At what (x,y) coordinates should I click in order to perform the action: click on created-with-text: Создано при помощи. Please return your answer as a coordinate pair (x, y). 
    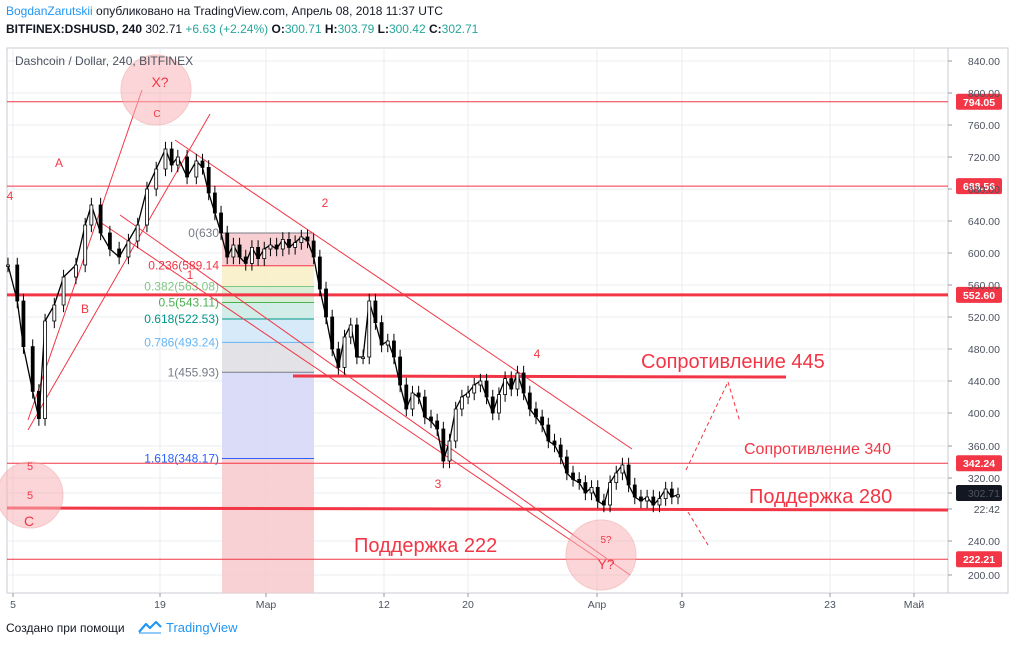
    Looking at the image, I should click on (65, 628).